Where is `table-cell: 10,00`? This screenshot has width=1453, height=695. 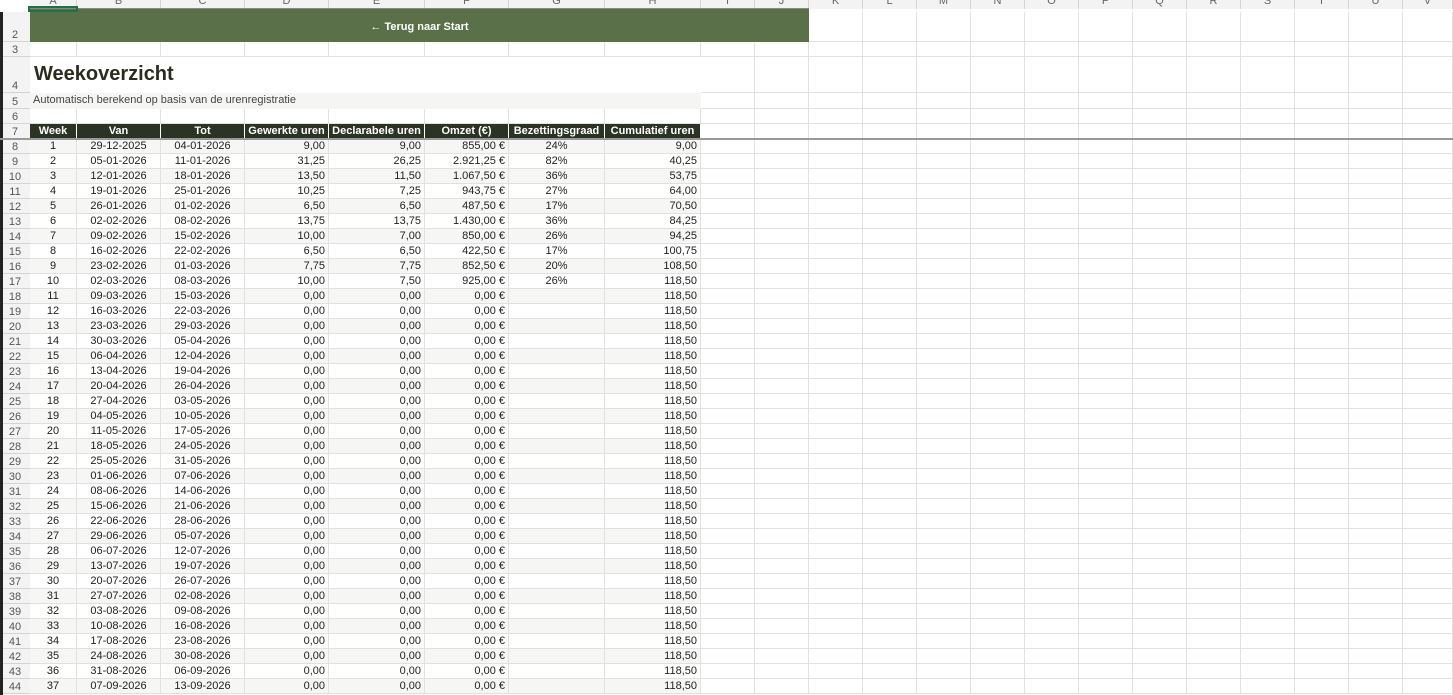 table-cell: 10,00 is located at coordinates (287, 236).